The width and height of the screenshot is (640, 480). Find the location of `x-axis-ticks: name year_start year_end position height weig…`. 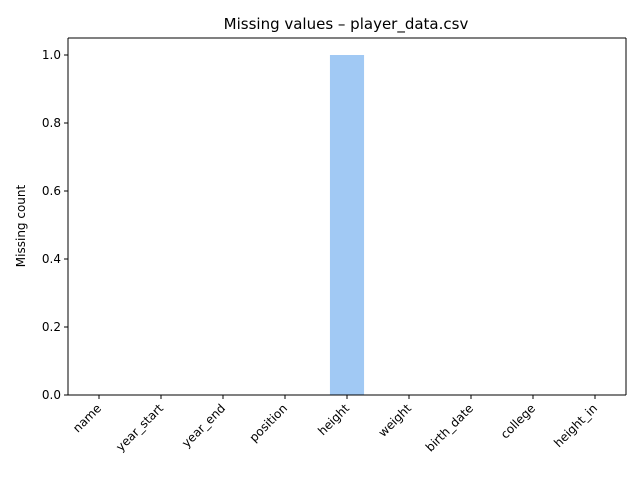

x-axis-ticks: name year_start year_end position height weig… is located at coordinates (335, 424).